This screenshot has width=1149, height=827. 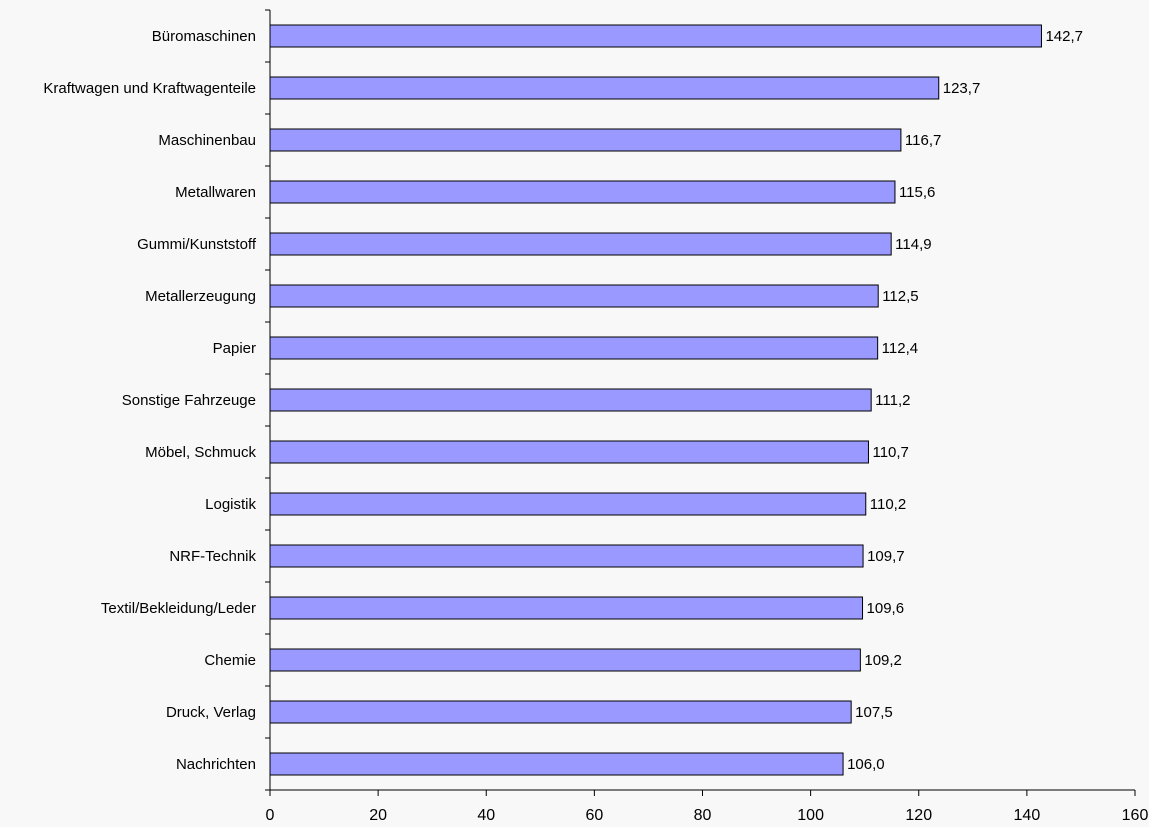 I want to click on category-label: Textil/Bekleidung/Leder, so click(x=178, y=608).